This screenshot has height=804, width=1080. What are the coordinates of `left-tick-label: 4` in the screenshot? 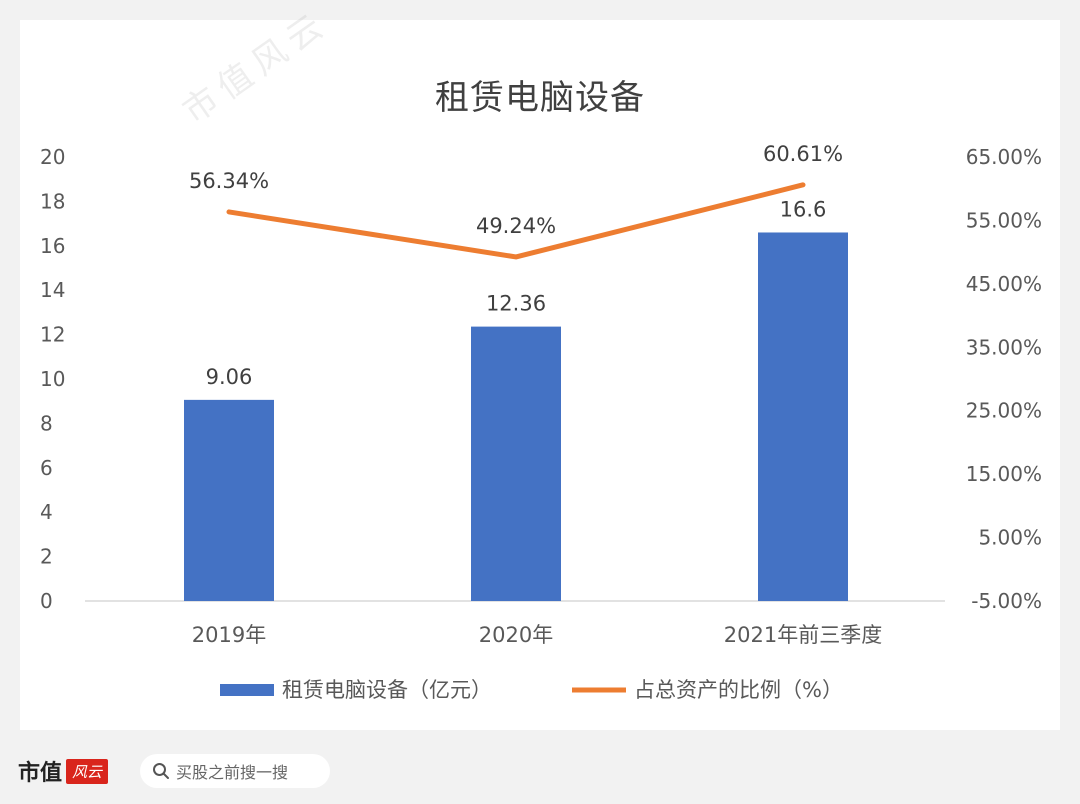 It's located at (46, 512).